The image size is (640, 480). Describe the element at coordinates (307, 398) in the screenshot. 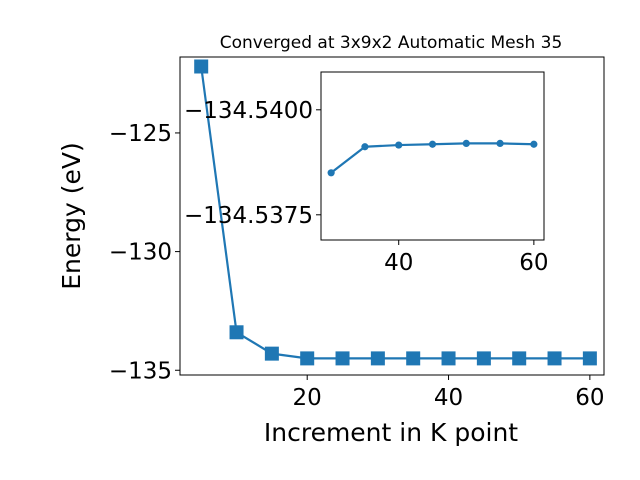

I see `main-x-tick-label: 20` at that location.